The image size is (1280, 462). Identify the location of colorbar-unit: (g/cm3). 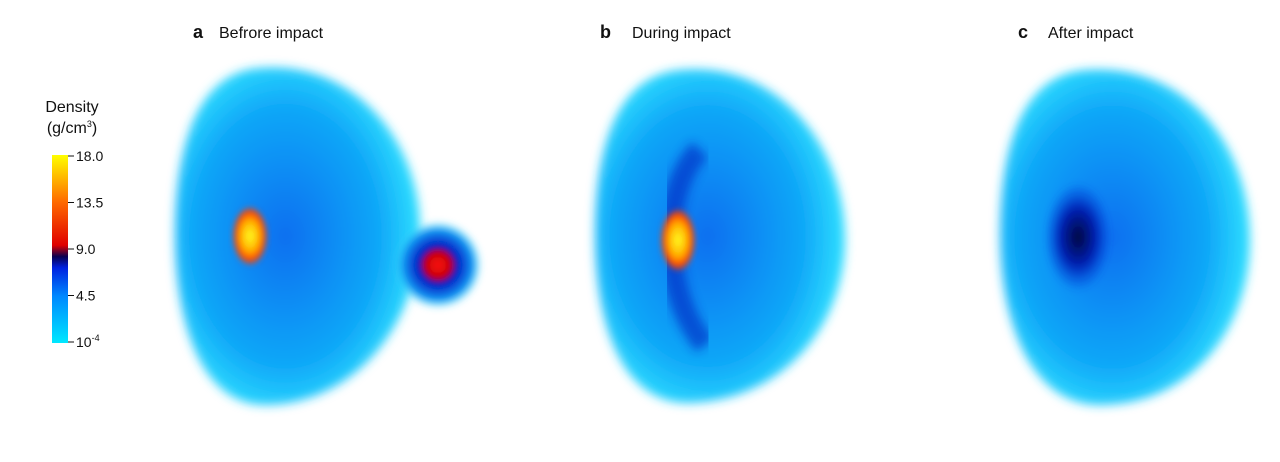
(72, 128).